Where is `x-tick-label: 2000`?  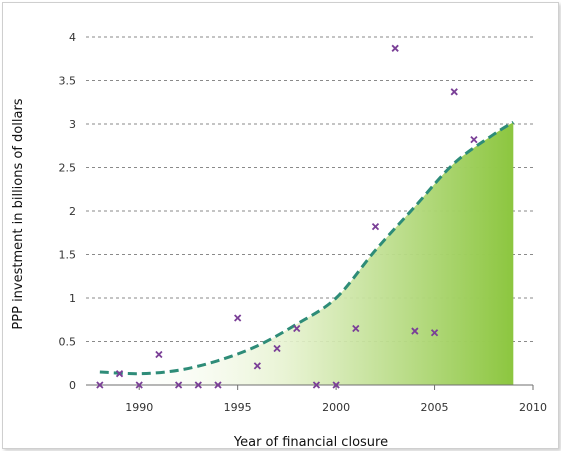 x-tick-label: 2000 is located at coordinates (336, 407).